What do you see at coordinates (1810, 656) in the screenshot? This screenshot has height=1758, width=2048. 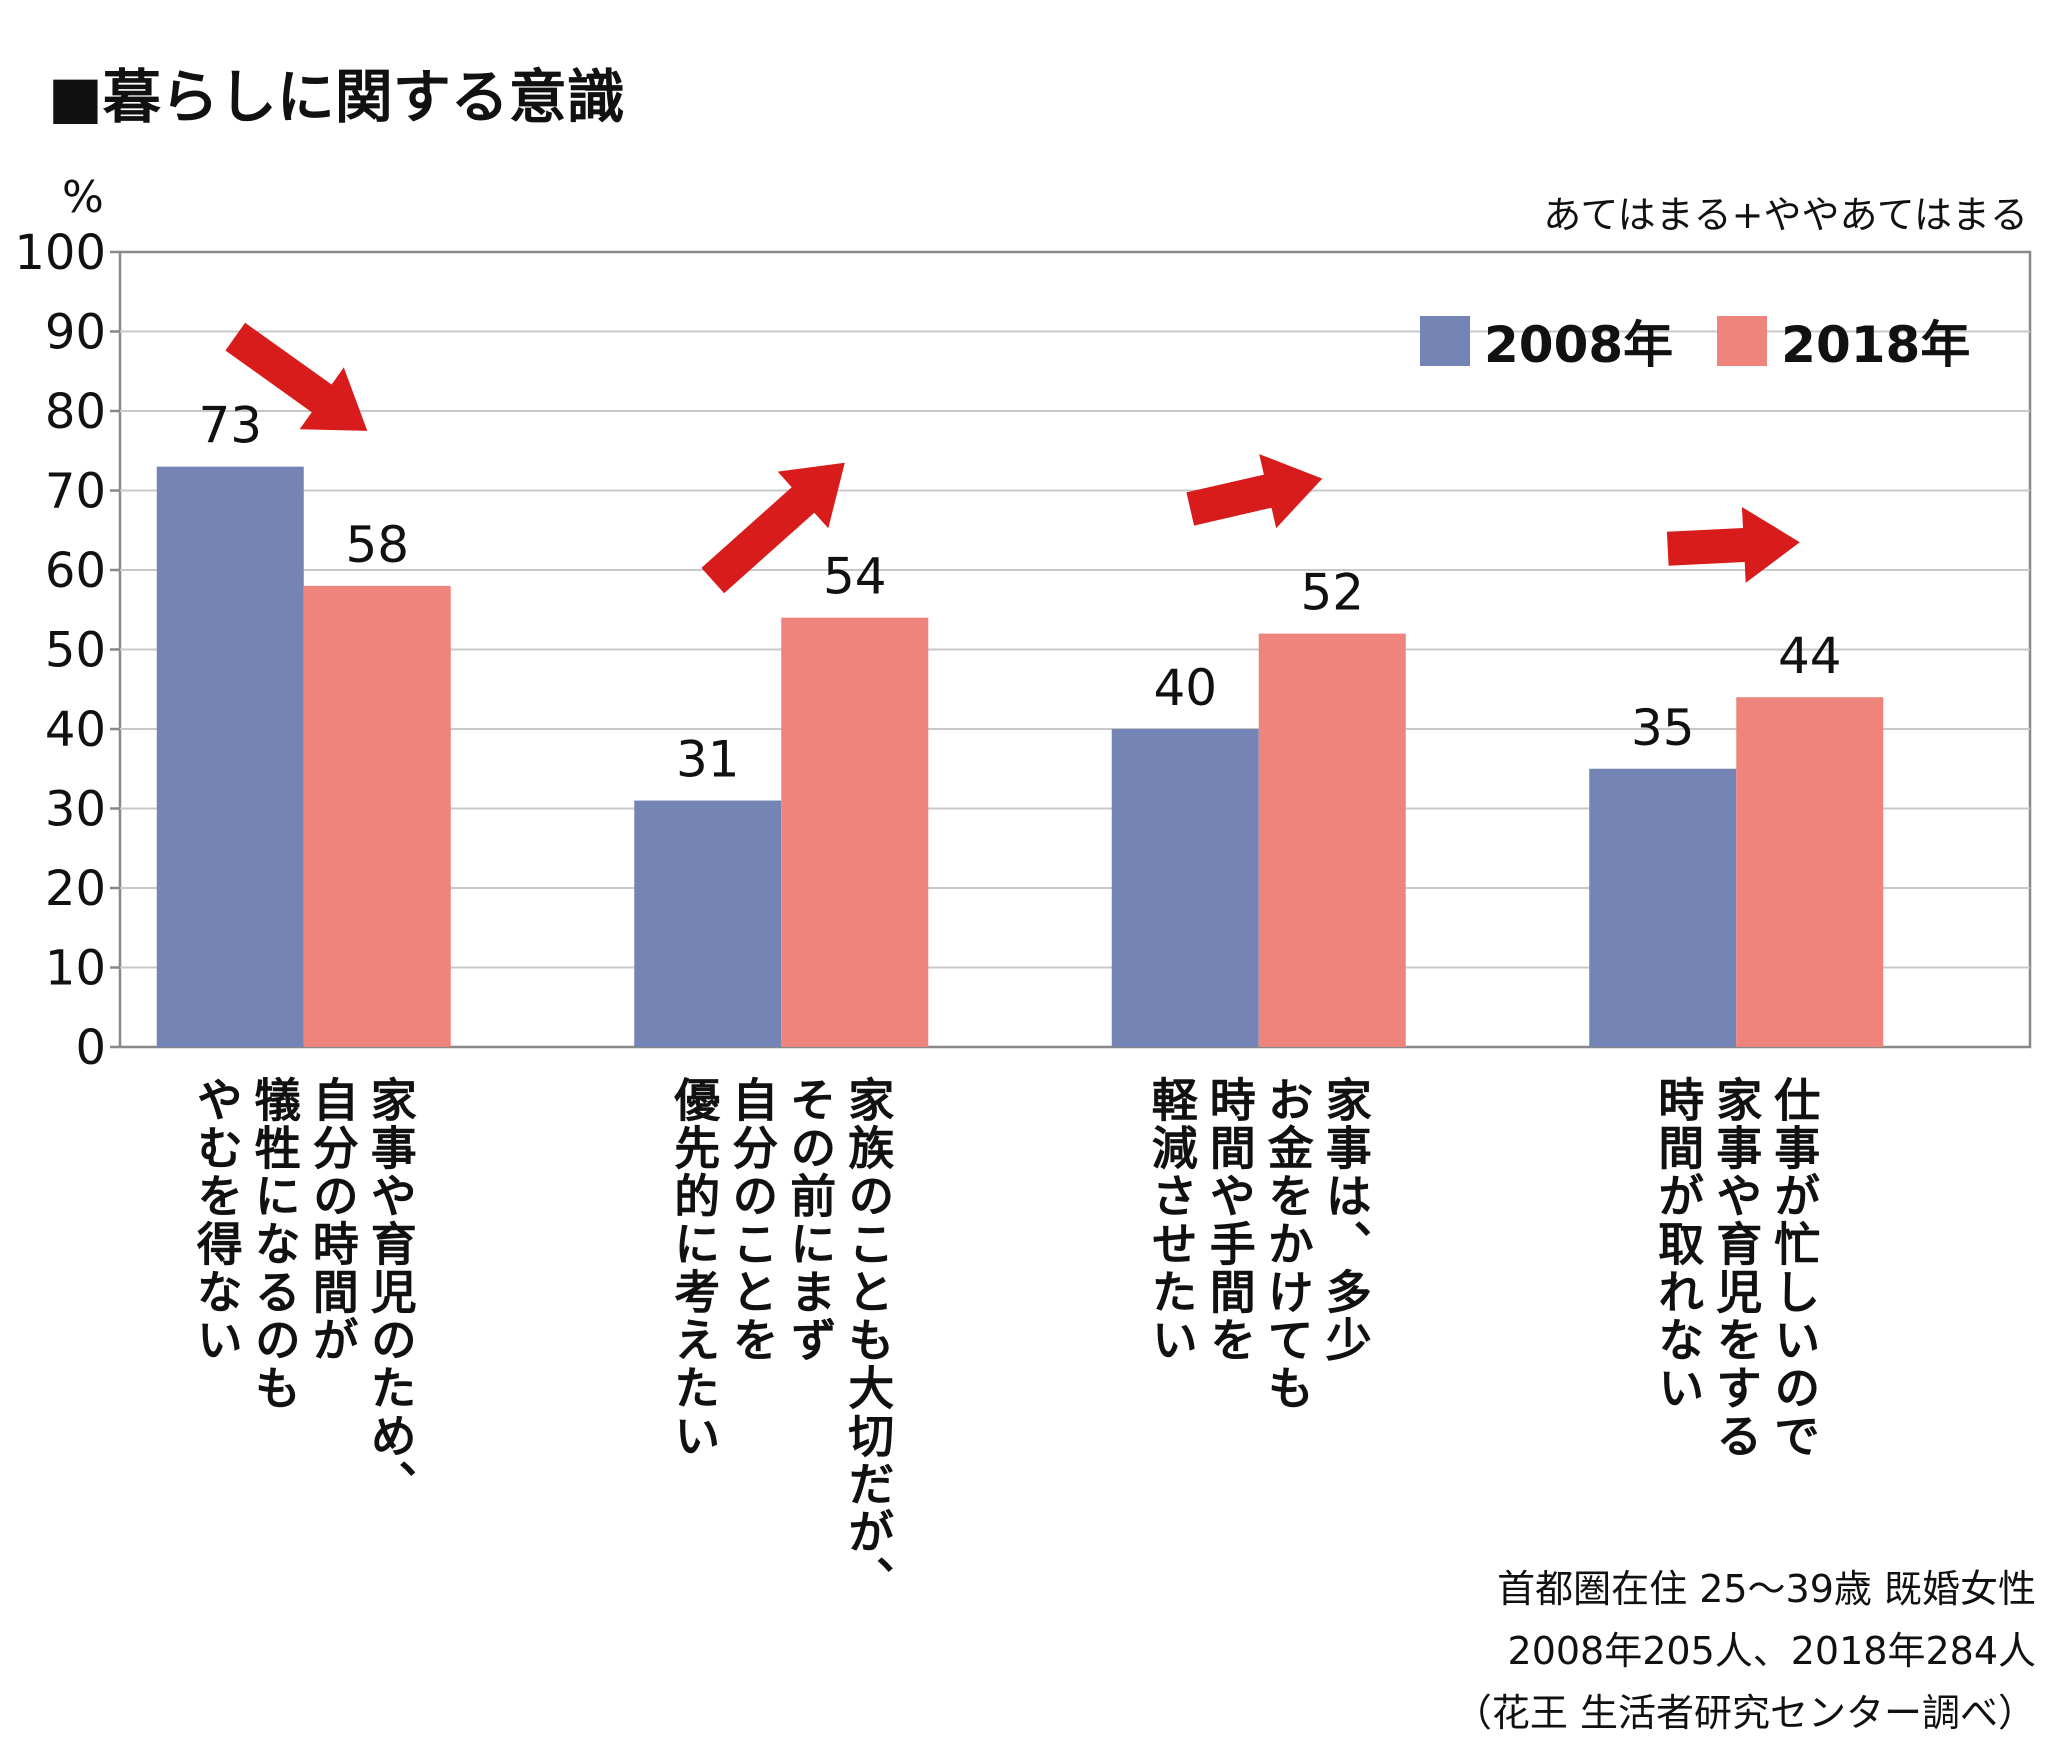 I see `data-label: 44` at bounding box center [1810, 656].